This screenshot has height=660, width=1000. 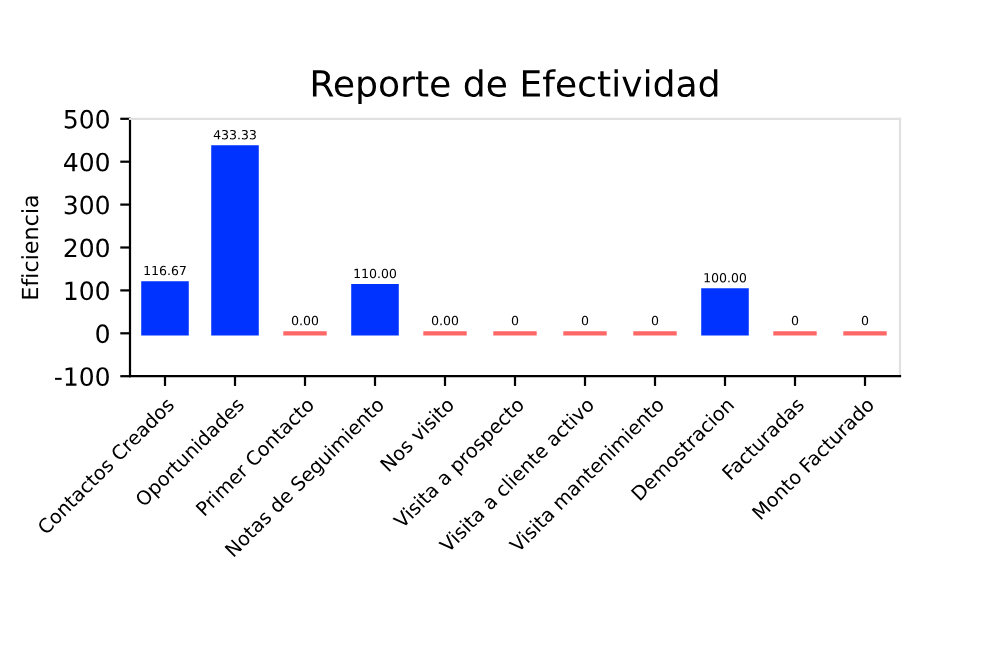 What do you see at coordinates (86, 248) in the screenshot?
I see `y-tick-label: 200` at bounding box center [86, 248].